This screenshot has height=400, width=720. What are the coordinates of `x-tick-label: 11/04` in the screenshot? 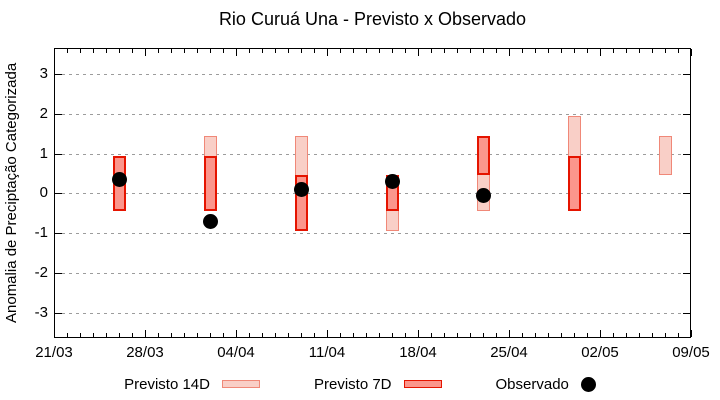 It's located at (327, 352).